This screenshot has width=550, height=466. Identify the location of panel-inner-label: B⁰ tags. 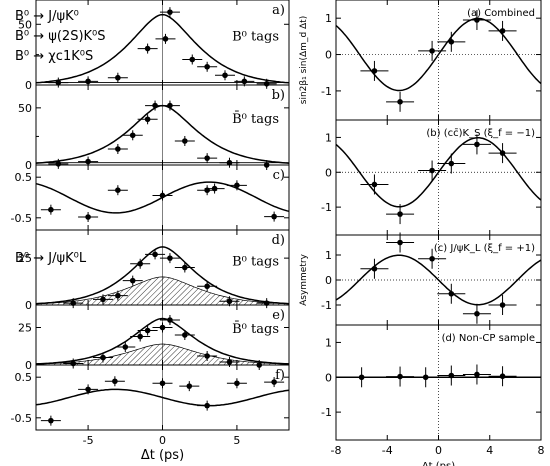
(255, 37).